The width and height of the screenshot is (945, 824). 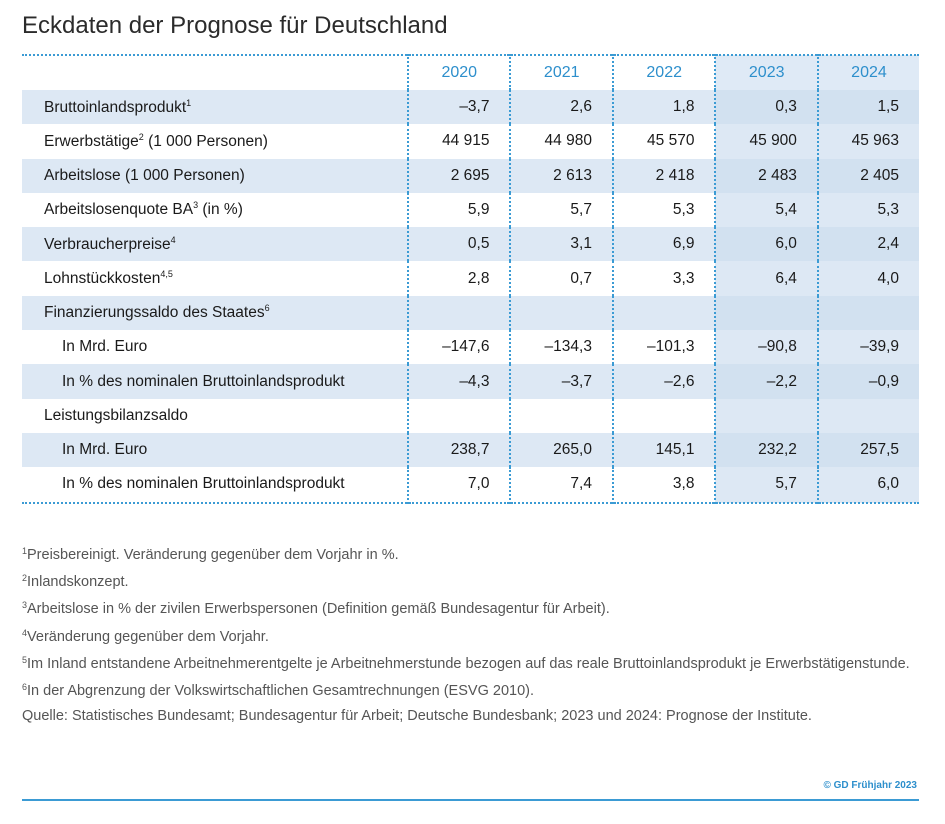 What do you see at coordinates (561, 141) in the screenshot?
I see `value-cell-2021: 44 980` at bounding box center [561, 141].